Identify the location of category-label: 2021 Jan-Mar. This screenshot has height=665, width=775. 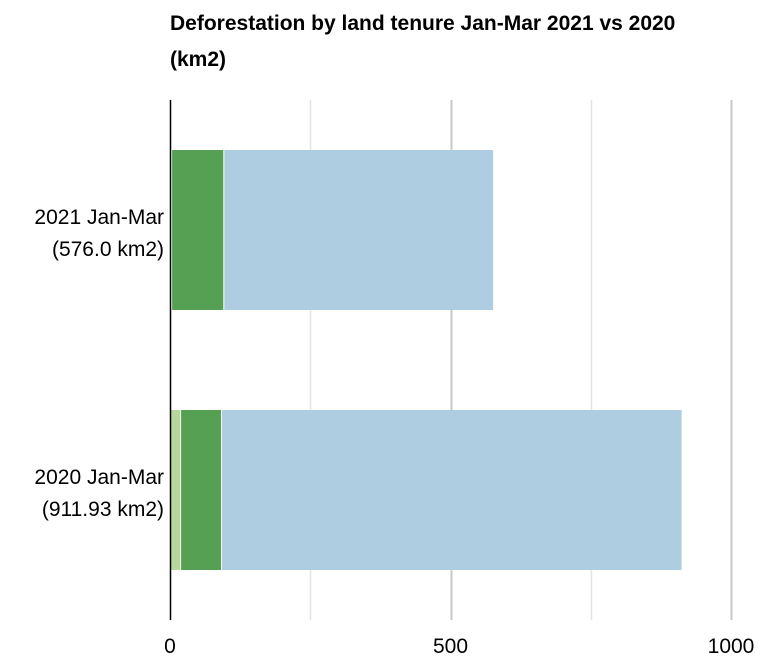
(99, 217).